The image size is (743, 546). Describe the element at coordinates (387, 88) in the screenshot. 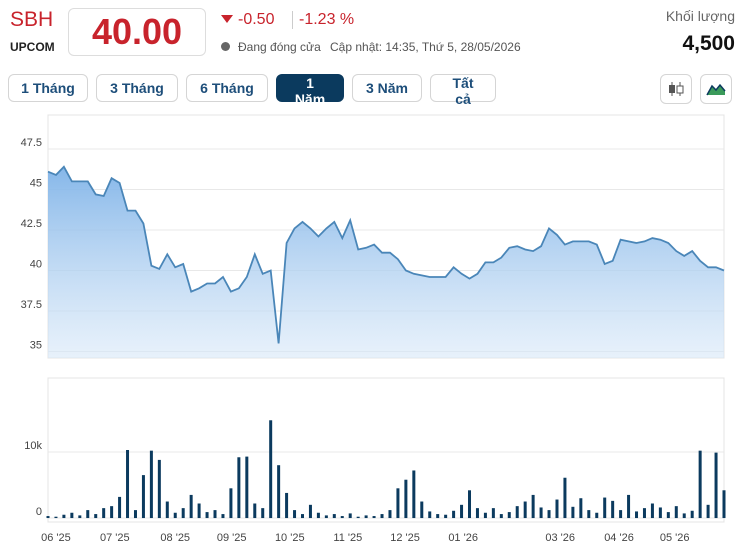

I see `range-button: 3 Năm` at that location.